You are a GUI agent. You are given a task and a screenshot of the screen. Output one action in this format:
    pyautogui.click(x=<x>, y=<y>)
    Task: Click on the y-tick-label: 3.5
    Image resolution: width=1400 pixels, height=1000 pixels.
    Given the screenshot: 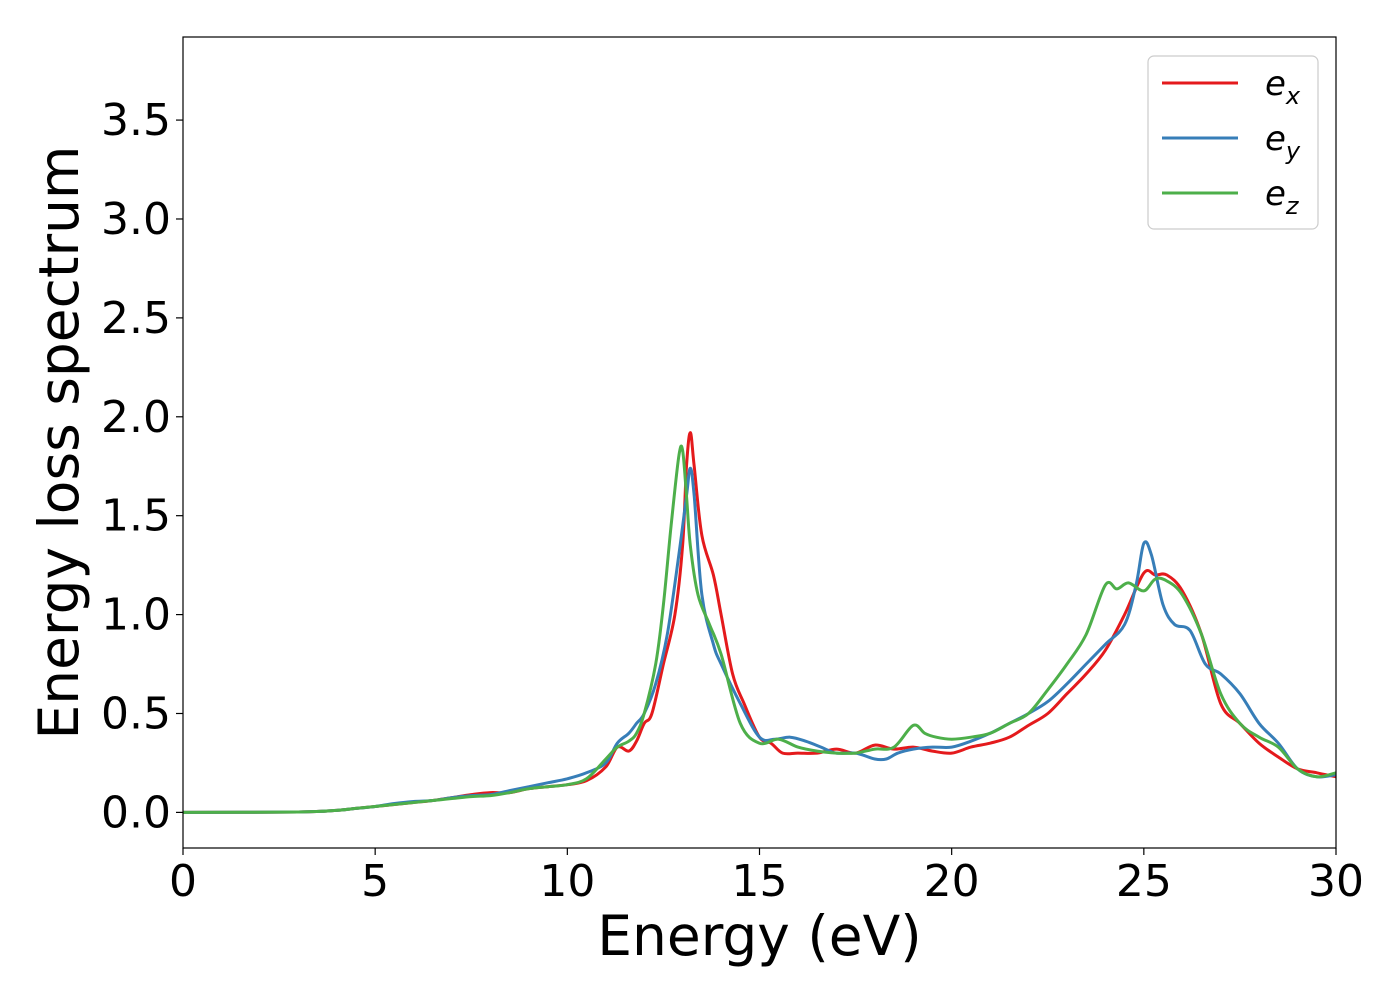 What is the action you would take?
    pyautogui.click(x=136, y=120)
    